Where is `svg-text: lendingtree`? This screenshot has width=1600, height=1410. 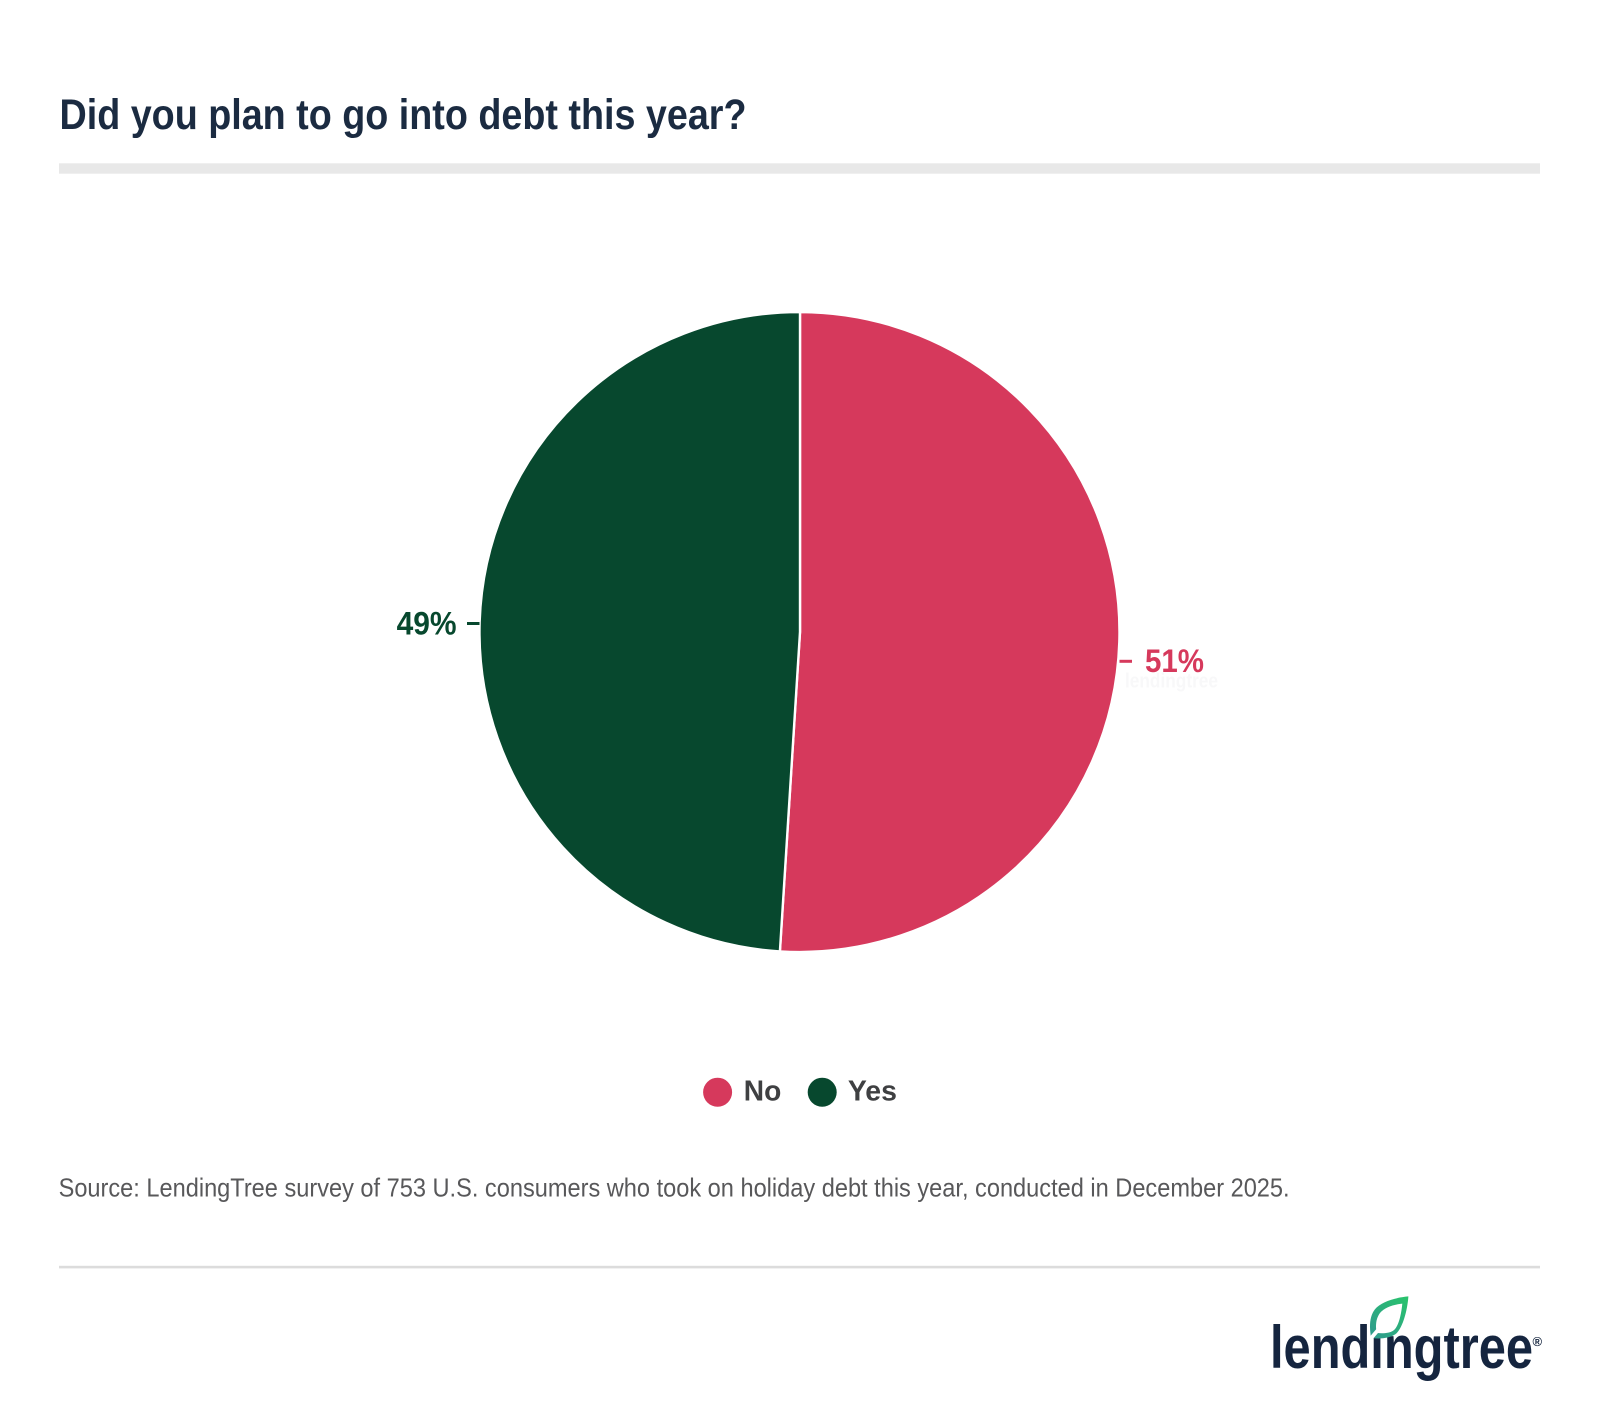
svg-text: lendingtree is located at coordinates (1171, 682).